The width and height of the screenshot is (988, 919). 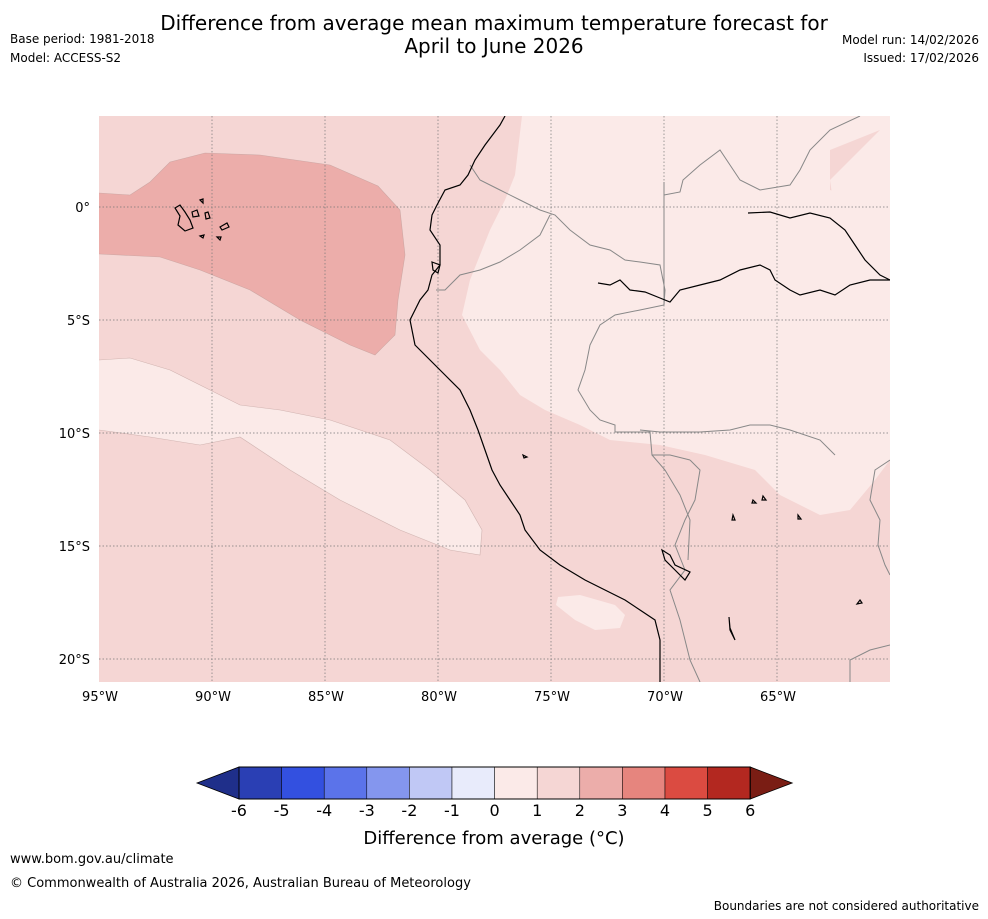 What do you see at coordinates (326, 697) in the screenshot?
I see `lon-label: 85°W` at bounding box center [326, 697].